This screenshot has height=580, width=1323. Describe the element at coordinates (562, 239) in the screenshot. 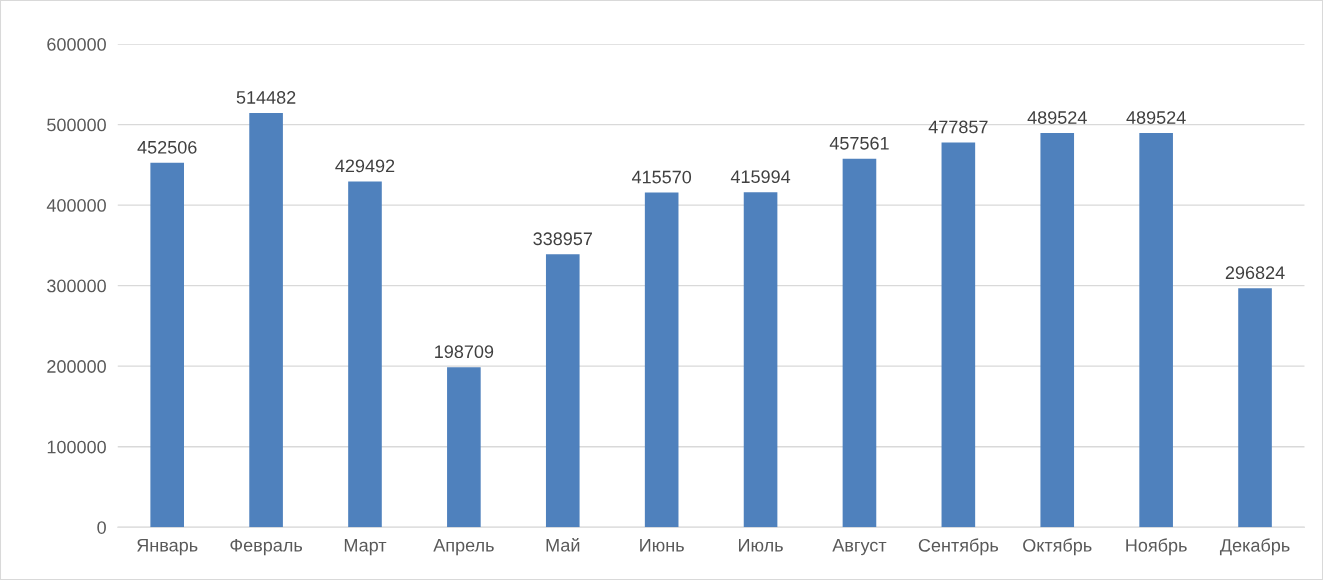

I see `data-label: 338957` at that location.